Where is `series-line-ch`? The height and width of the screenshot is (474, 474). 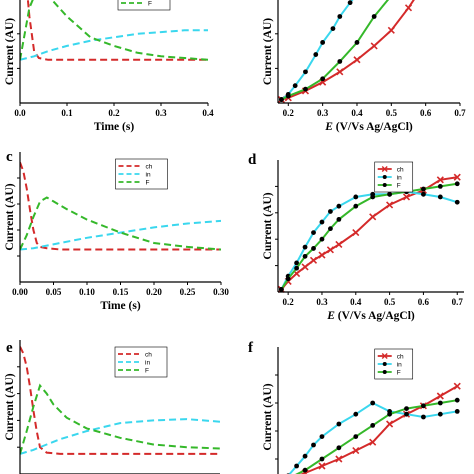 series-line-ch is located at coordinates (348, 50).